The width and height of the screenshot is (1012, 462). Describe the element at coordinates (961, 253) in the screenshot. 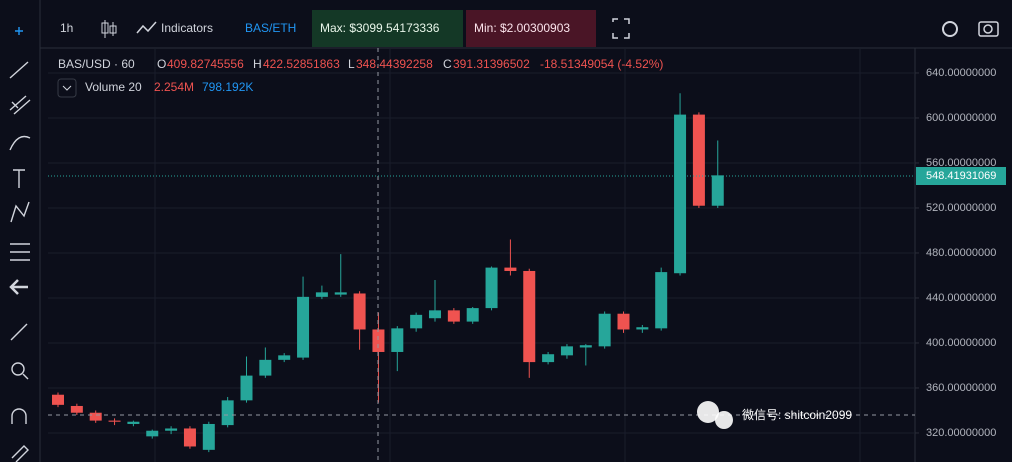

I see `y-tick-label: 480.00000000` at that location.